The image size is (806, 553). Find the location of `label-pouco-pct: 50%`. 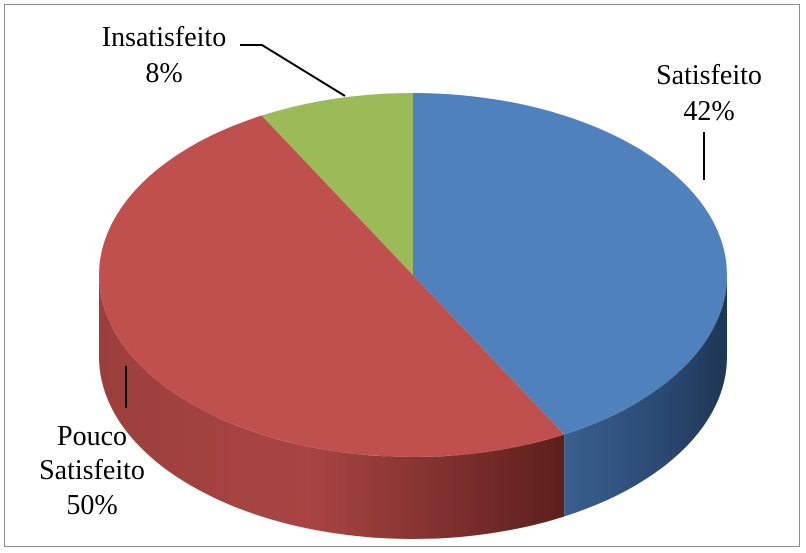

label-pouco-pct: 50% is located at coordinates (91, 505).